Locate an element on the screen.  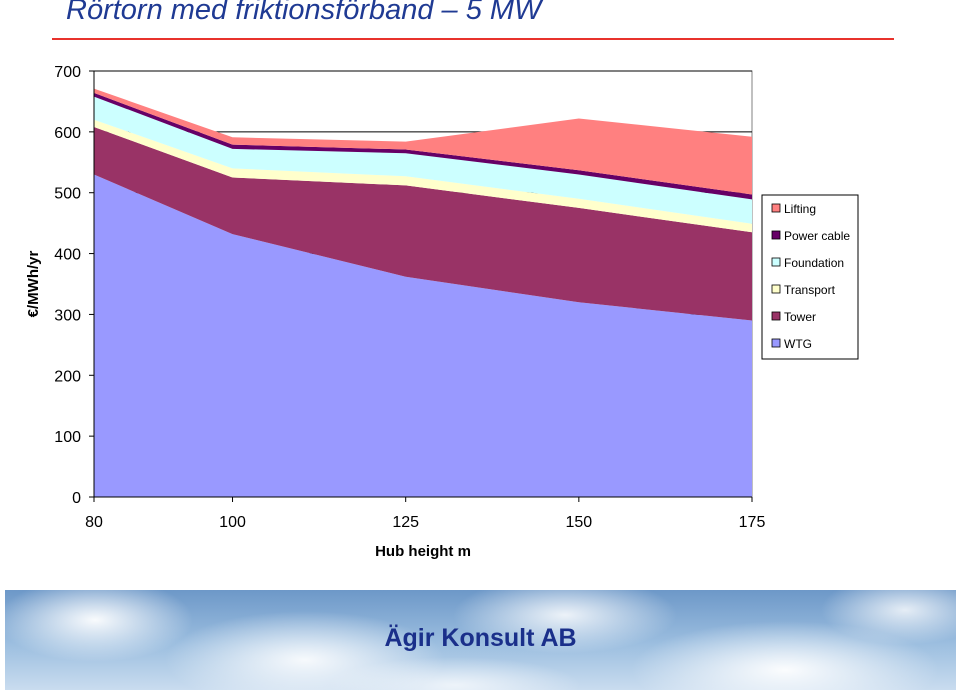
company-name: Ägir Konsult AB is located at coordinates (480, 638).